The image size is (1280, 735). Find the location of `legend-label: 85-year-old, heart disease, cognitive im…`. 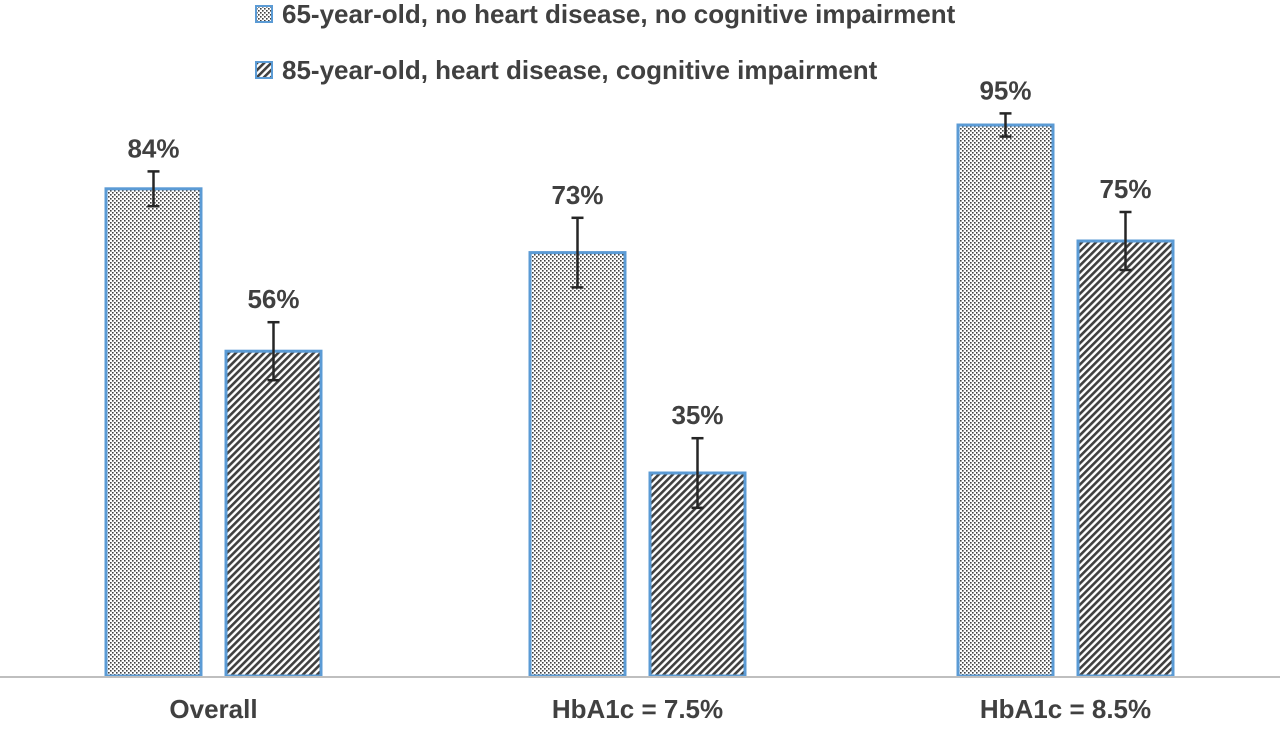

legend-label: 85-year-old, heart disease, cognitive im… is located at coordinates (580, 70).